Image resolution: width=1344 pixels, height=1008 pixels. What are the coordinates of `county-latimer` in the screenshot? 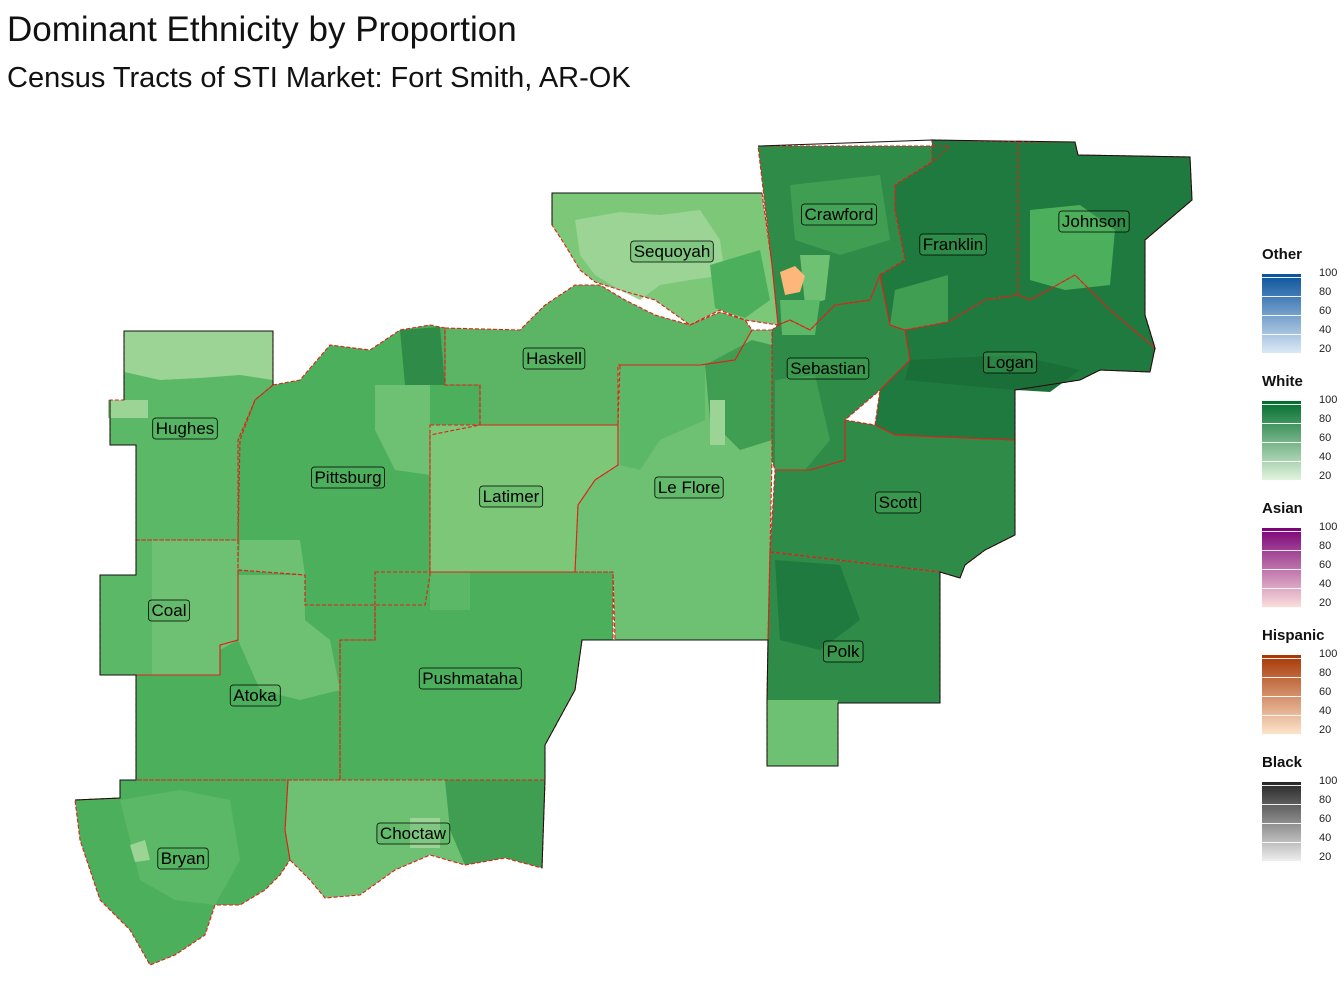 It's located at (524, 498).